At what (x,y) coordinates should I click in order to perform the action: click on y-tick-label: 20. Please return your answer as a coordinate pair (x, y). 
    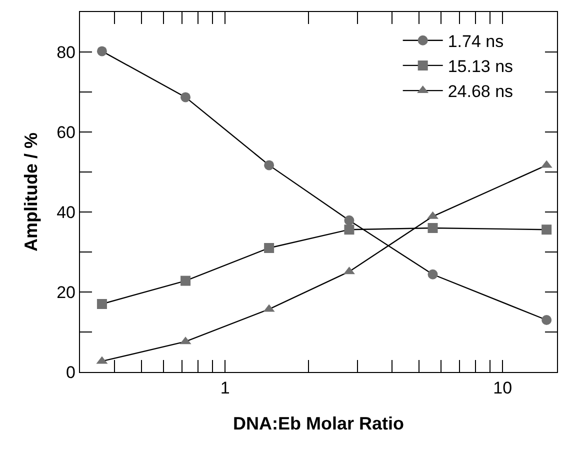
    Looking at the image, I should click on (66, 292).